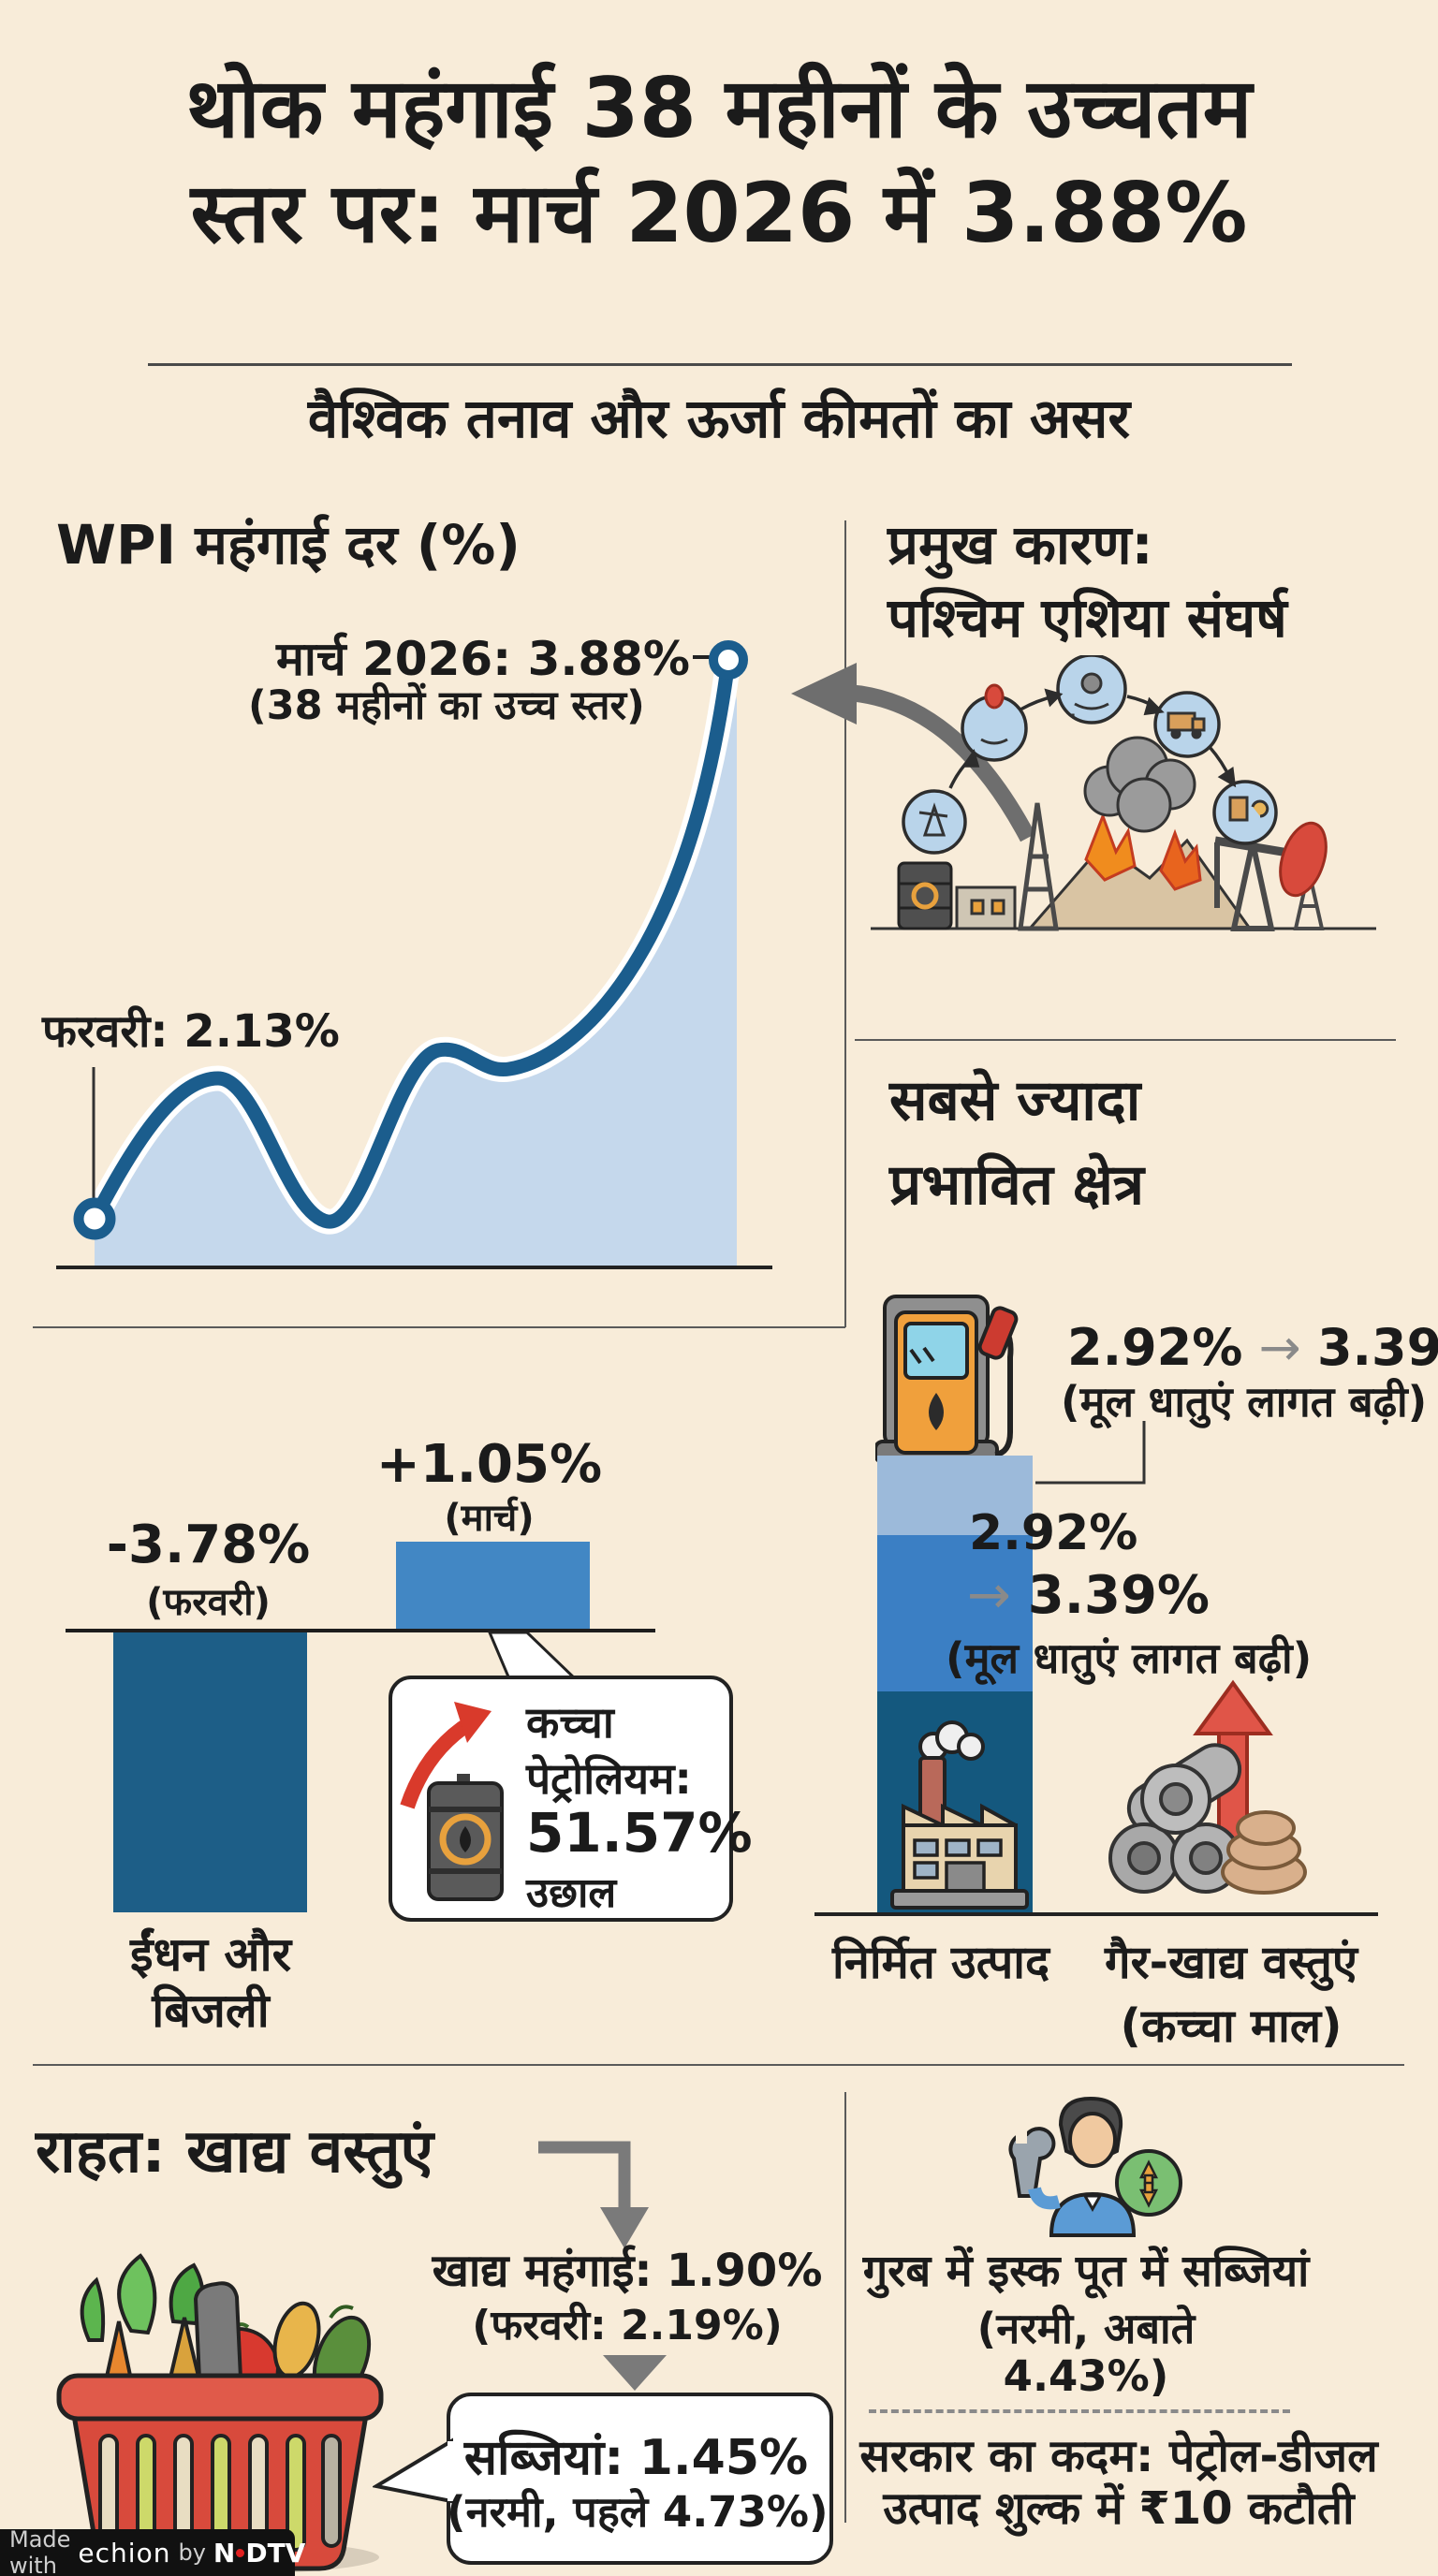  What do you see at coordinates (210, 1955) in the screenshot?
I see `fuel-axis-label-line1: ईंधन और` at bounding box center [210, 1955].